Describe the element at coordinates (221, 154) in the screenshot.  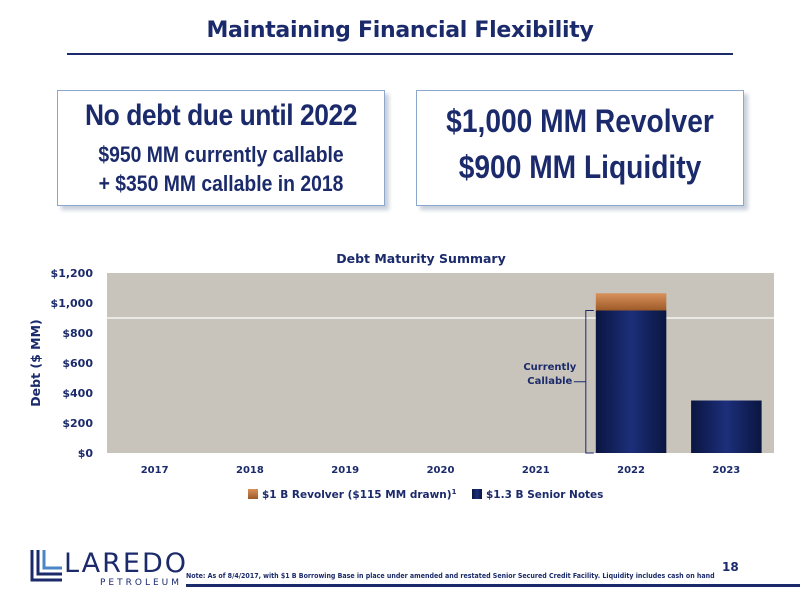
I see `callout-callable-now: $950 MM currently callable` at that location.